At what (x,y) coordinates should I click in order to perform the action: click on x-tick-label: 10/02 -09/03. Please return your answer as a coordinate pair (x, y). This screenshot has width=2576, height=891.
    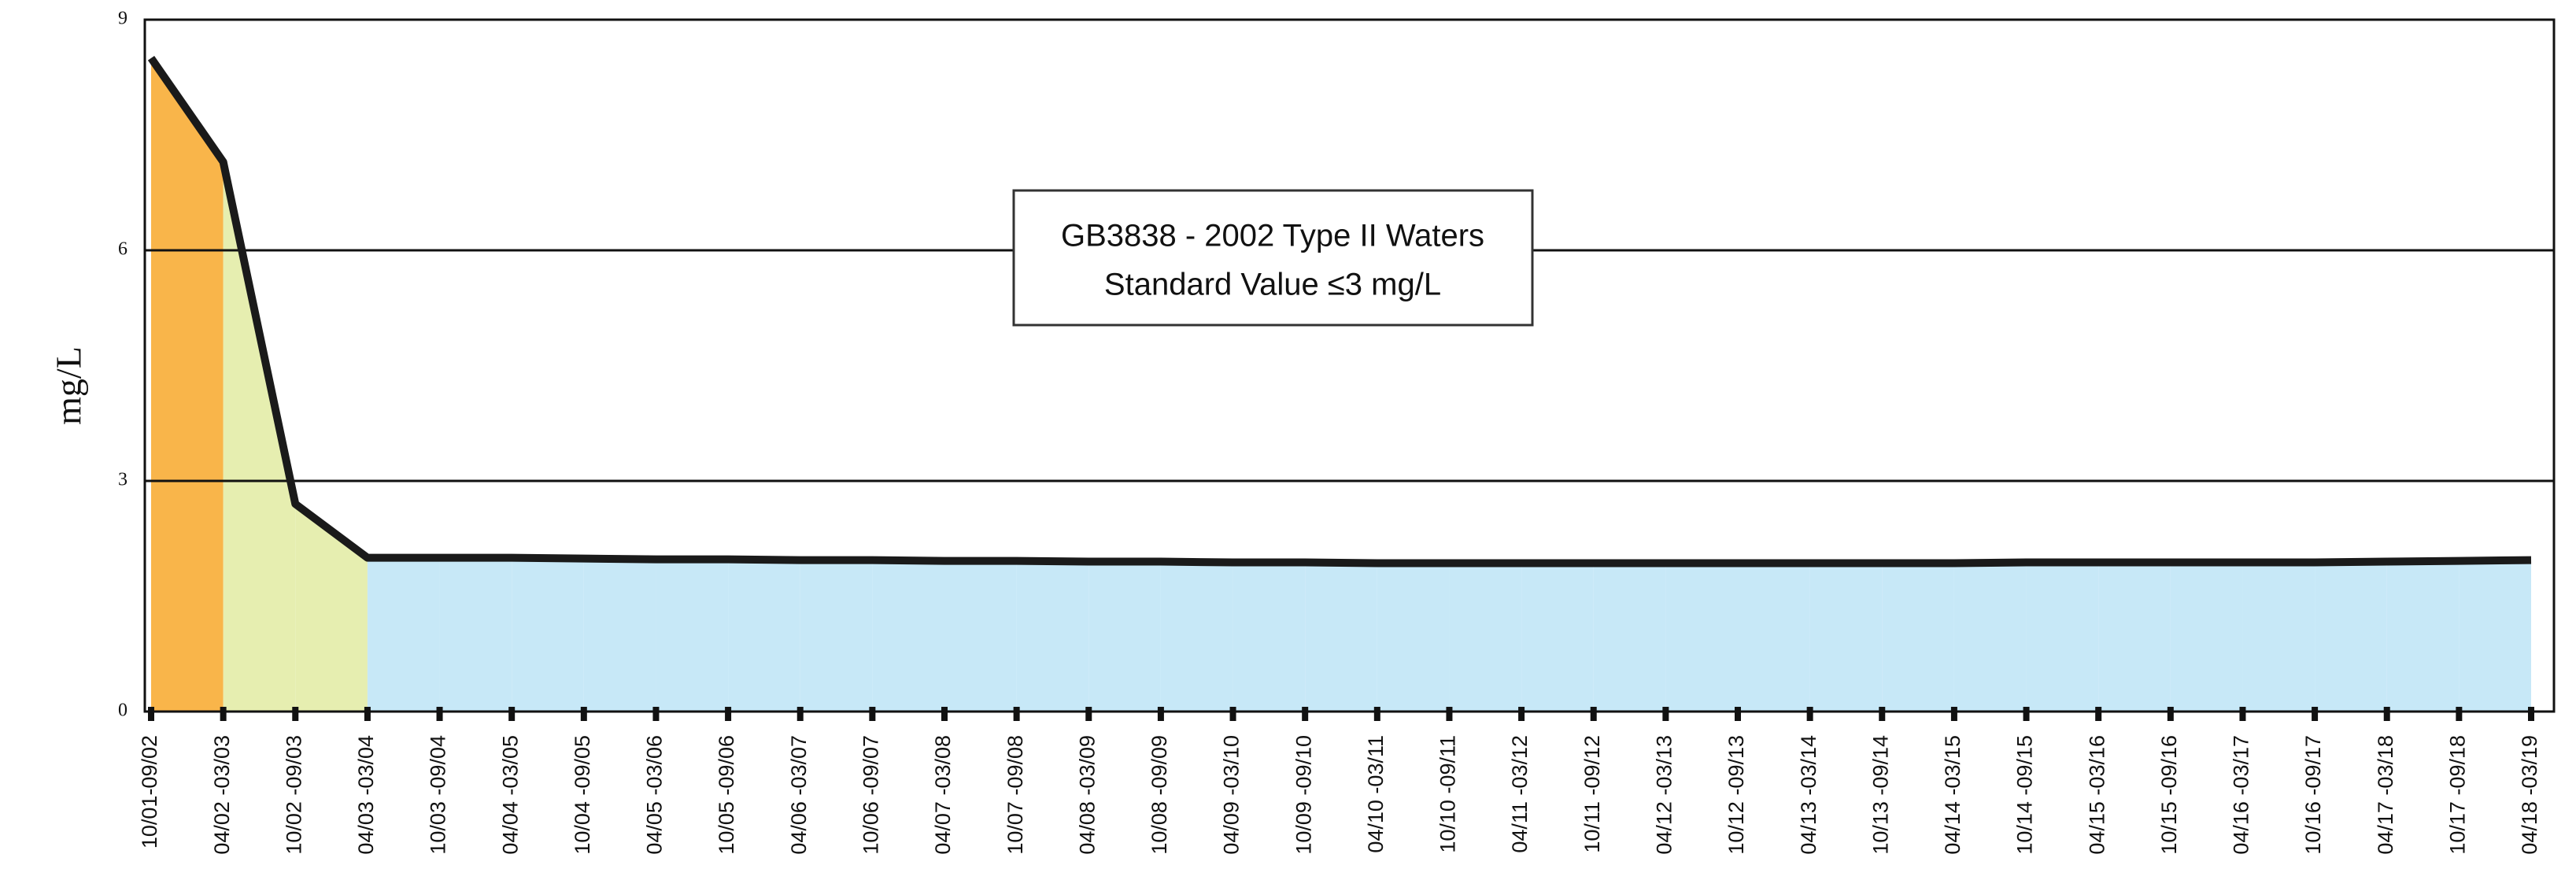
    Looking at the image, I should click on (293, 795).